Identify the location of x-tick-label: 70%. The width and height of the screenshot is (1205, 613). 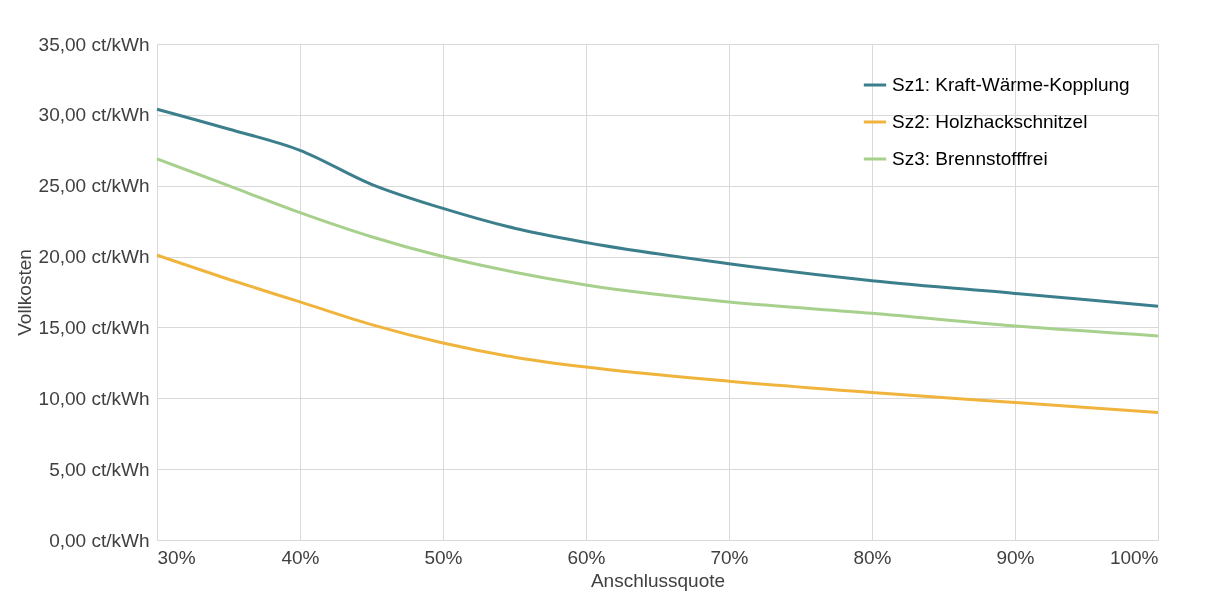
(729, 557).